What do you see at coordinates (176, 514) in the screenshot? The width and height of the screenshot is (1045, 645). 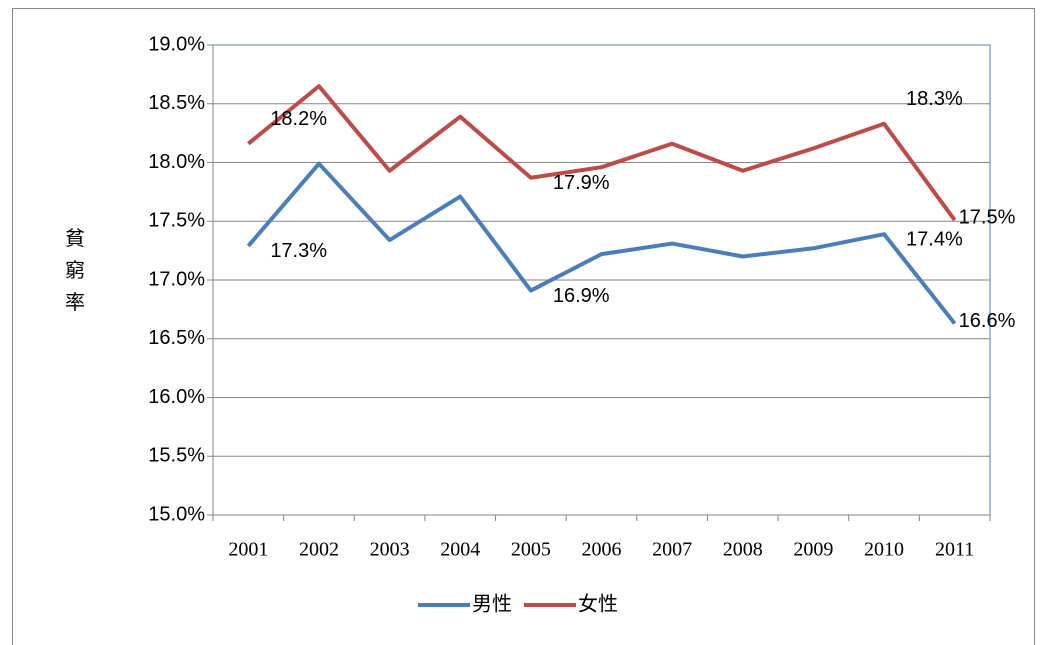 I see `y-tick-label: 15.0%` at bounding box center [176, 514].